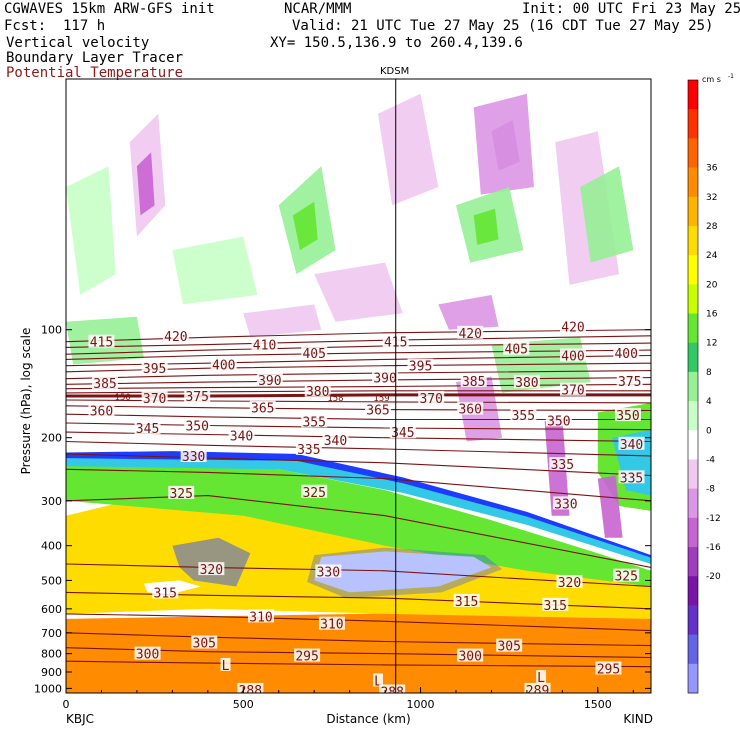 This screenshot has height=740, width=740. Describe the element at coordinates (48, 688) in the screenshot. I see `y-tick-label: 1000` at that location.